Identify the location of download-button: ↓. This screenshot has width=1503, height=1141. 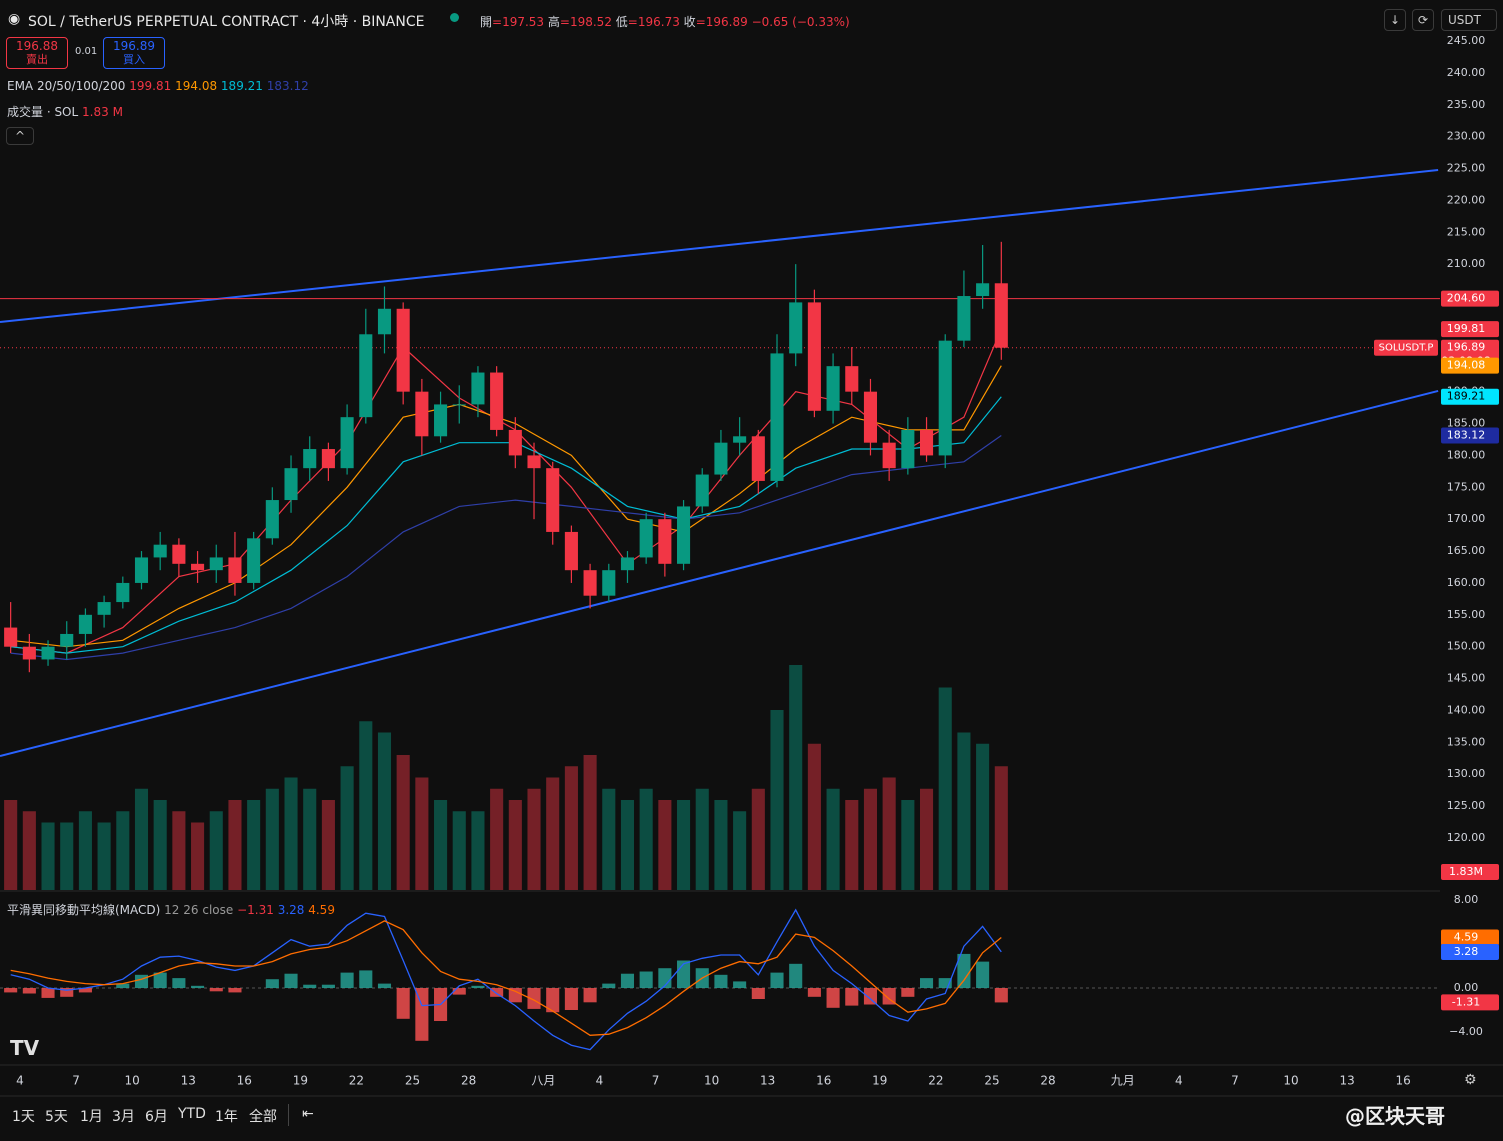
(1395, 20).